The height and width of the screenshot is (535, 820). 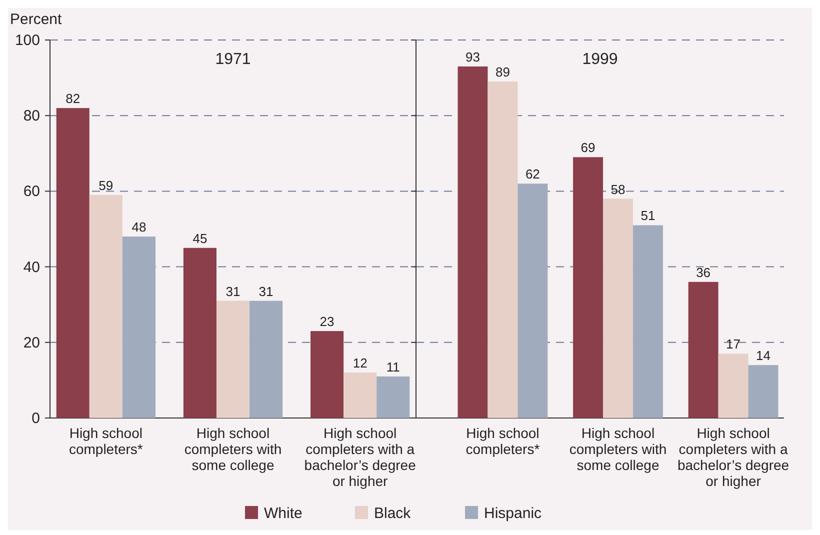 What do you see at coordinates (36, 19) in the screenshot?
I see `y-axis-title: Percent` at bounding box center [36, 19].